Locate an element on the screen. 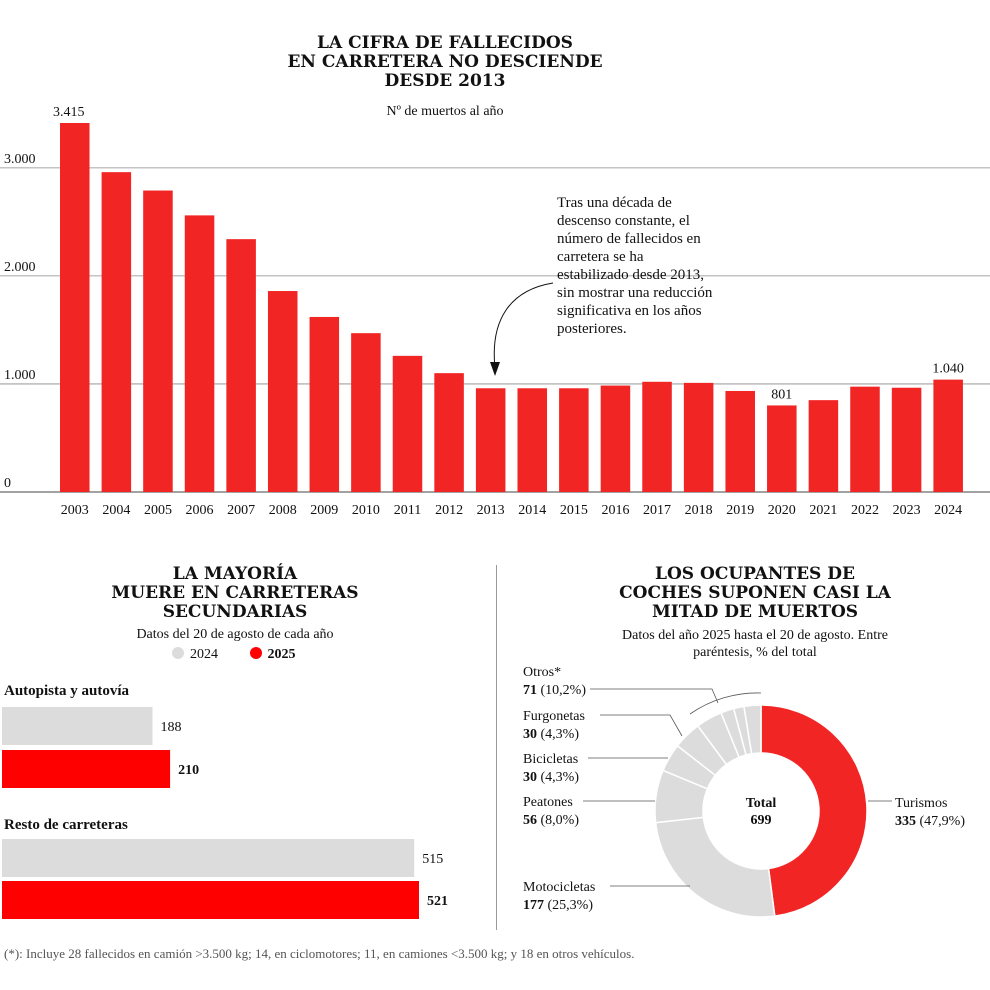 Image resolution: width=990 pixels, height=990 pixels. slice-otros-part is located at coordinates (752, 729).